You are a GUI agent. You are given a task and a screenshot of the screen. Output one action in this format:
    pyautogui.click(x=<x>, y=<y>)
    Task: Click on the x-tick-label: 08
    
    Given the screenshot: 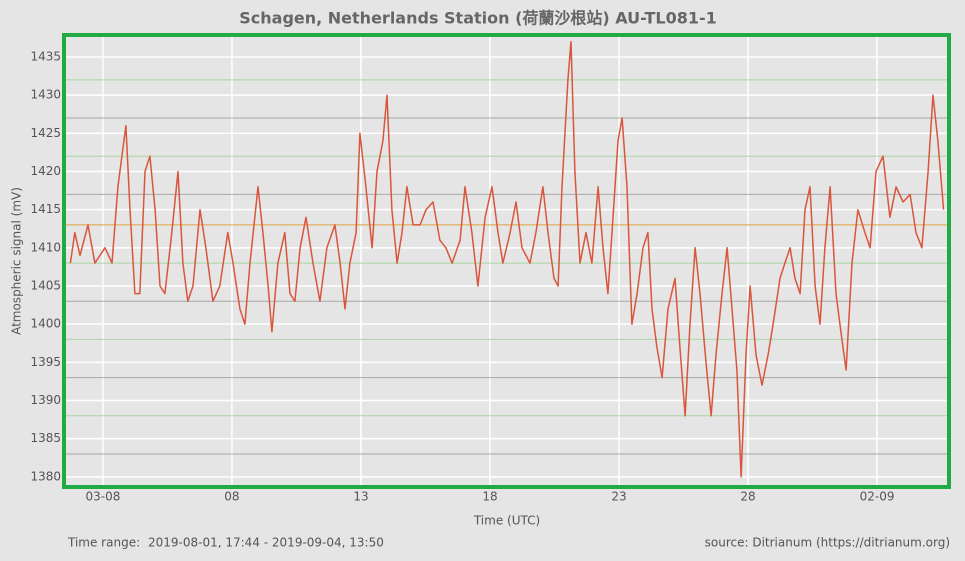 What is the action you would take?
    pyautogui.click(x=231, y=497)
    